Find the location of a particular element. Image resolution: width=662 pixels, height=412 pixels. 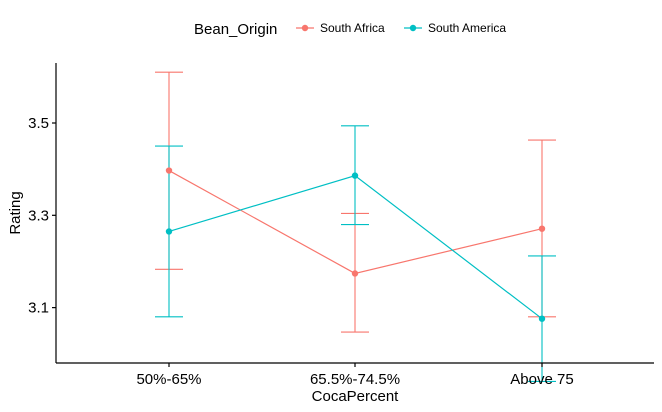

x-tick-label: 50%-65% is located at coordinates (168, 379).